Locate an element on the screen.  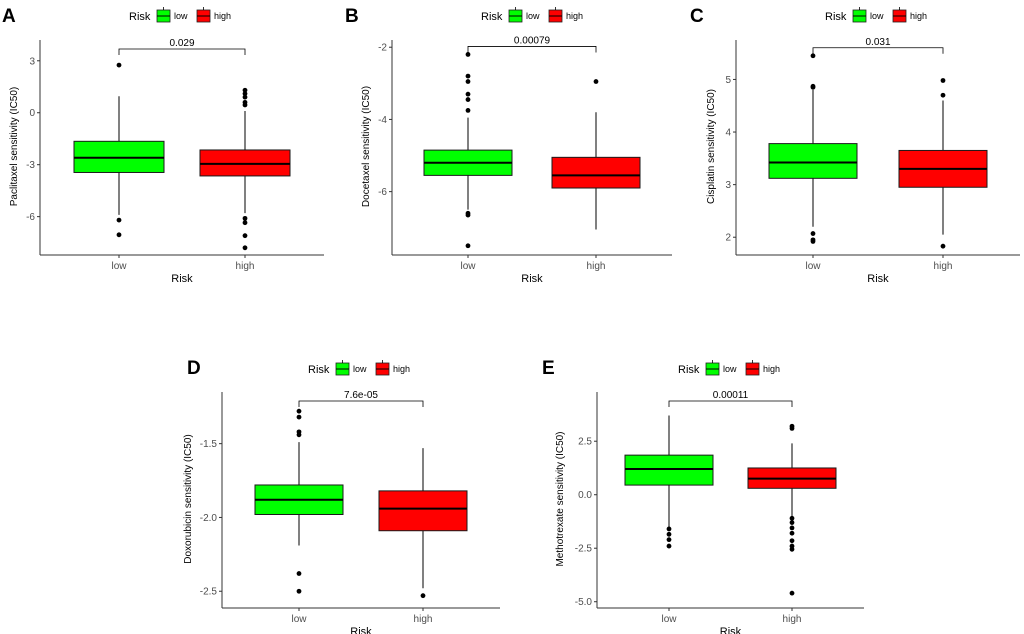
y-tick-label: 4 is located at coordinates (728, 133).